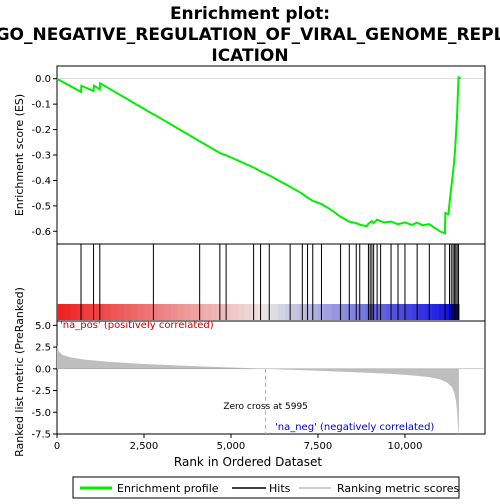 The width and height of the screenshot is (500, 504). I want to click on x-tick-label: 10,000, so click(404, 446).